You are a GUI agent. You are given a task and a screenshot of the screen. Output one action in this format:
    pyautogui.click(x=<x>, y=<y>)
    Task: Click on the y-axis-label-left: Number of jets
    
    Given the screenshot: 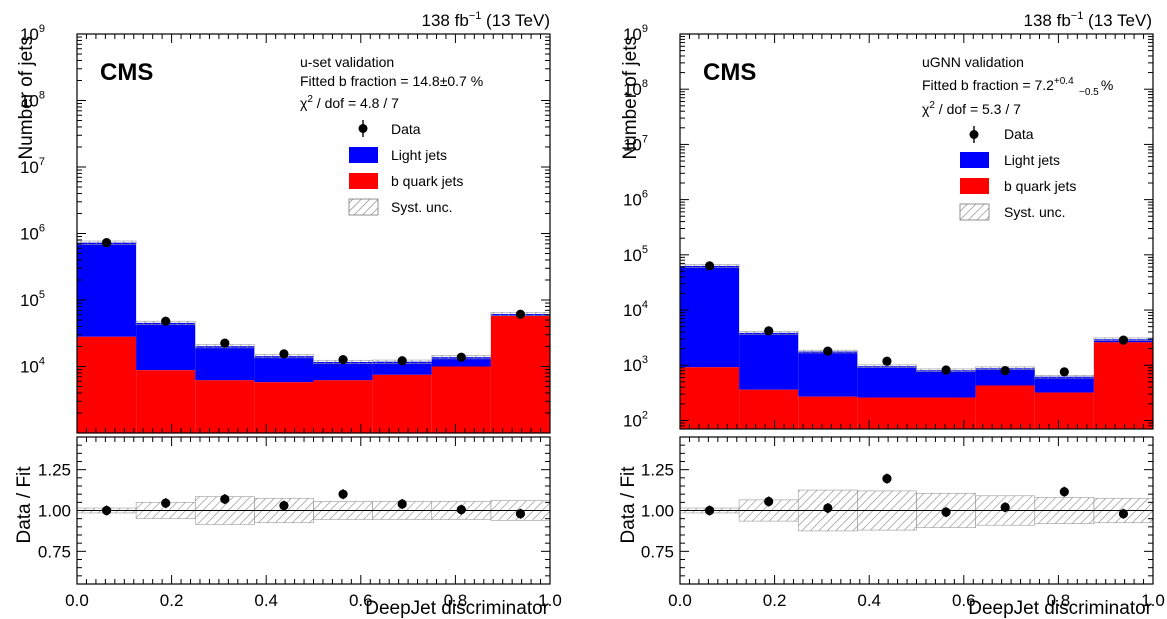 What is the action you would take?
    pyautogui.click(x=26, y=98)
    